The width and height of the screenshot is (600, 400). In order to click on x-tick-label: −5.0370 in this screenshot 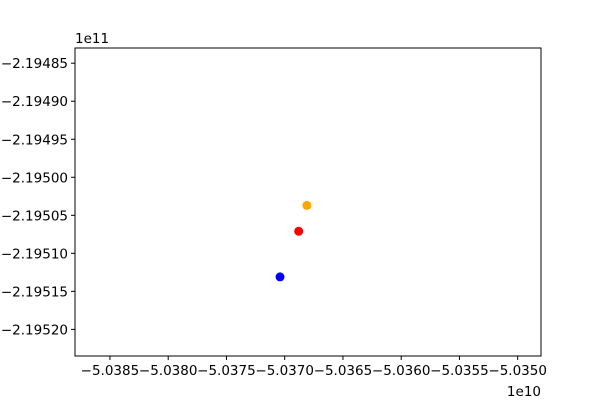, I will do `click(284, 371)`.